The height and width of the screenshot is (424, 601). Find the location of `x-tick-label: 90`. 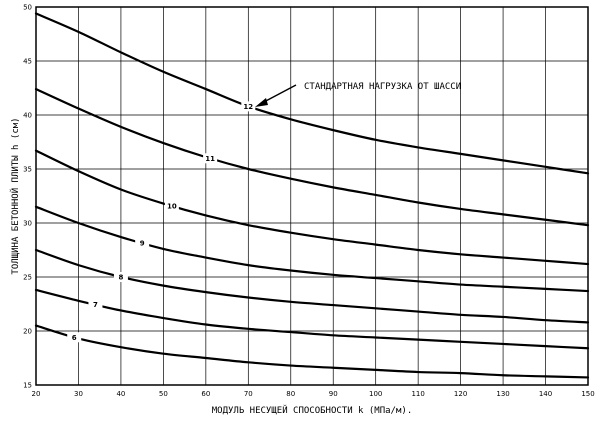

x-tick-label: 90 is located at coordinates (333, 394).